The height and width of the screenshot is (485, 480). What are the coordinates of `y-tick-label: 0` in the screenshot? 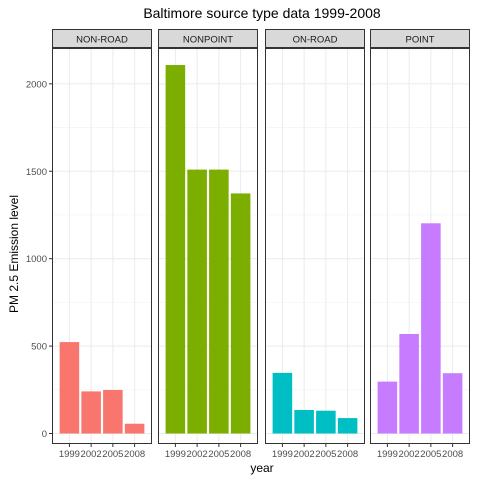 It's located at (44, 434).